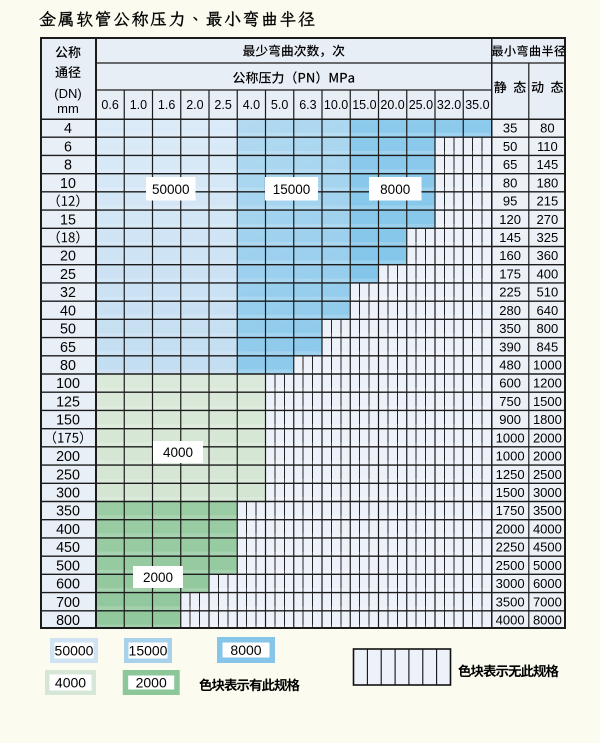  I want to click on svg-text: (DN), so click(67, 93).